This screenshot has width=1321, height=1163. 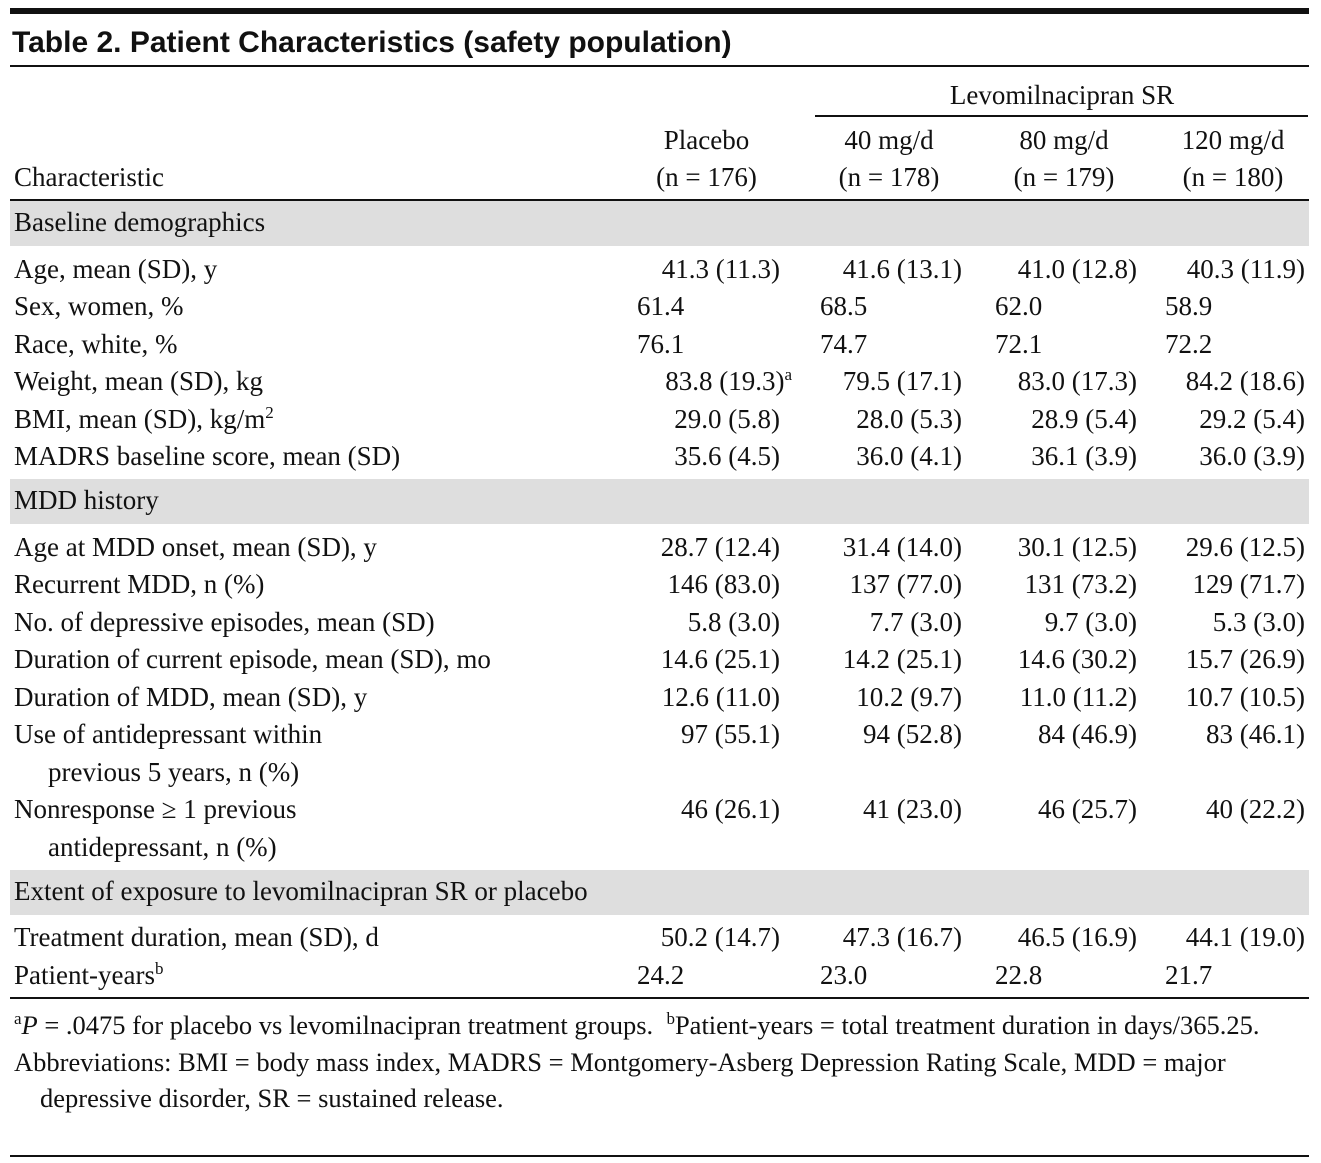 What do you see at coordinates (889, 140) in the screenshot?
I see `column-header: 40 mg/d` at bounding box center [889, 140].